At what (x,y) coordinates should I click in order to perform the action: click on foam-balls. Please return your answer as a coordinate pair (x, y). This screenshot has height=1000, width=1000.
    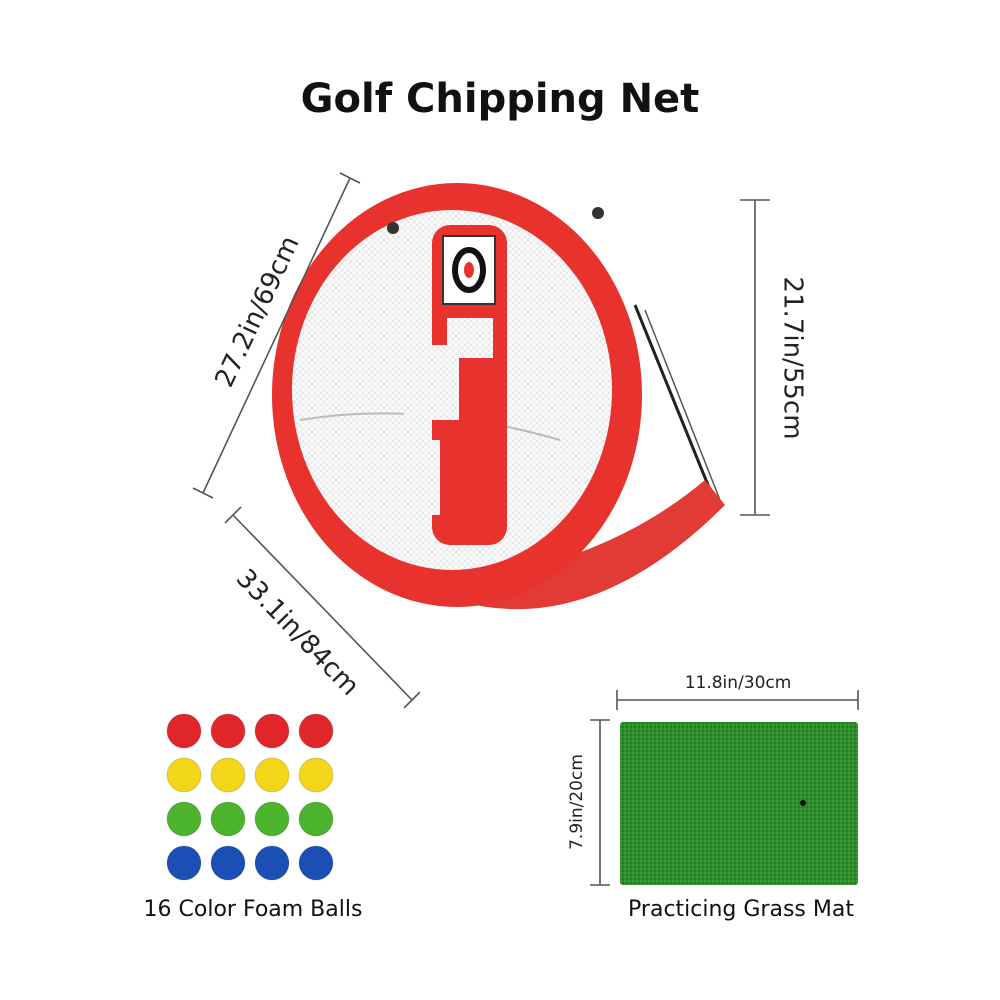
    Looking at the image, I should click on (250, 797).